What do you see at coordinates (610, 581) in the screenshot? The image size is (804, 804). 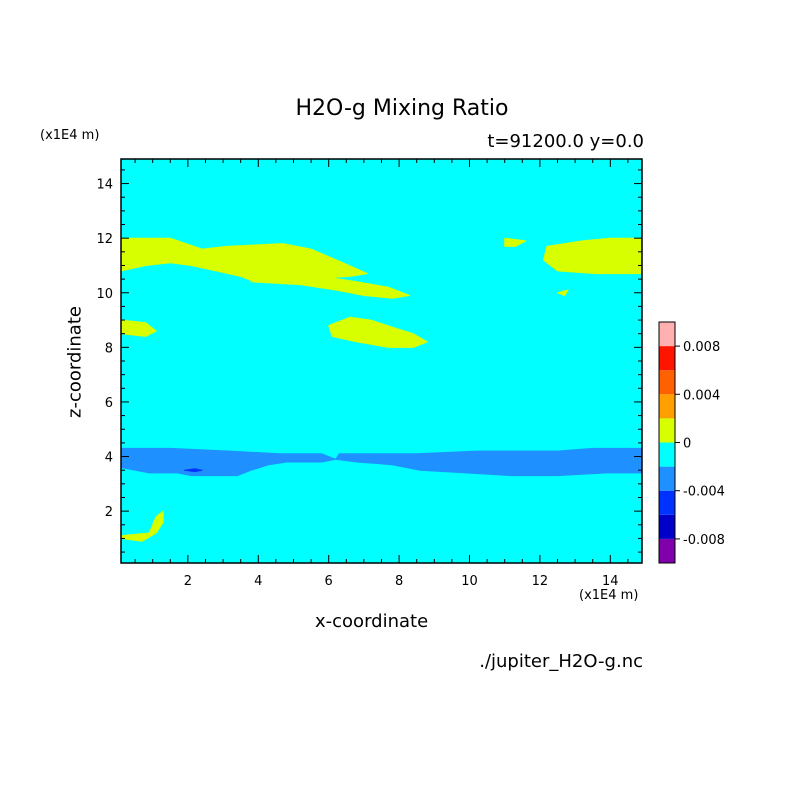 I see `x-tick-label: 14` at bounding box center [610, 581].